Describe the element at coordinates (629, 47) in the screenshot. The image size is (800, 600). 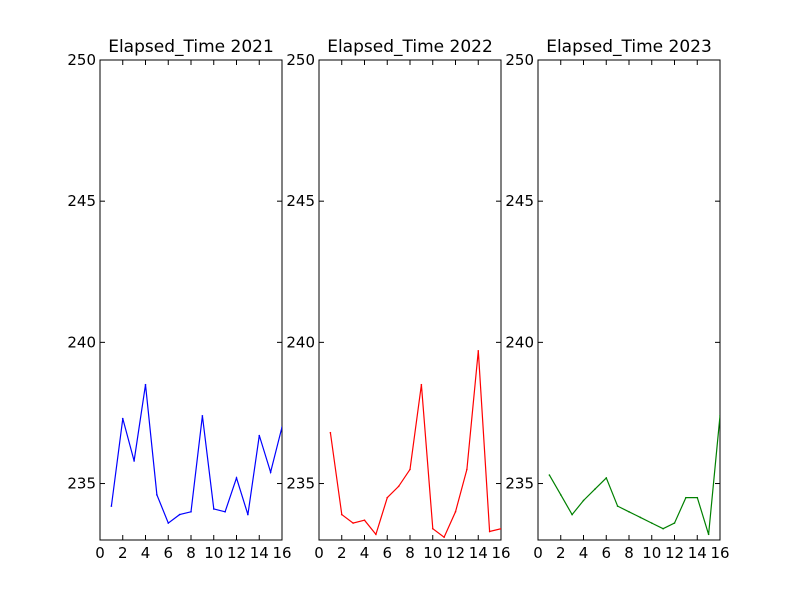
I see `chart-title: Elapsed_Time 2023` at that location.